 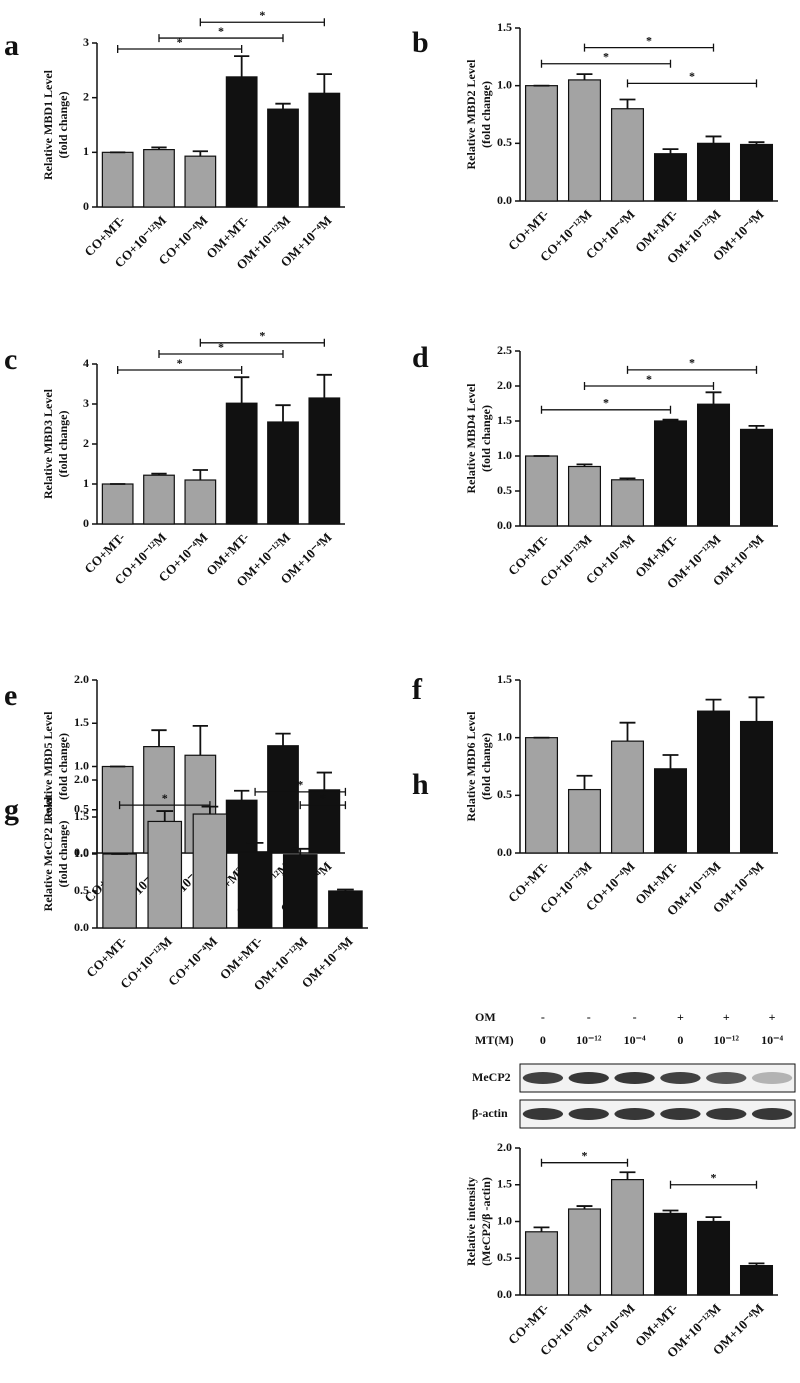 What do you see at coordinates (726, 1040) in the screenshot?
I see `blot-lane-label: 10⁻¹²` at bounding box center [726, 1040].